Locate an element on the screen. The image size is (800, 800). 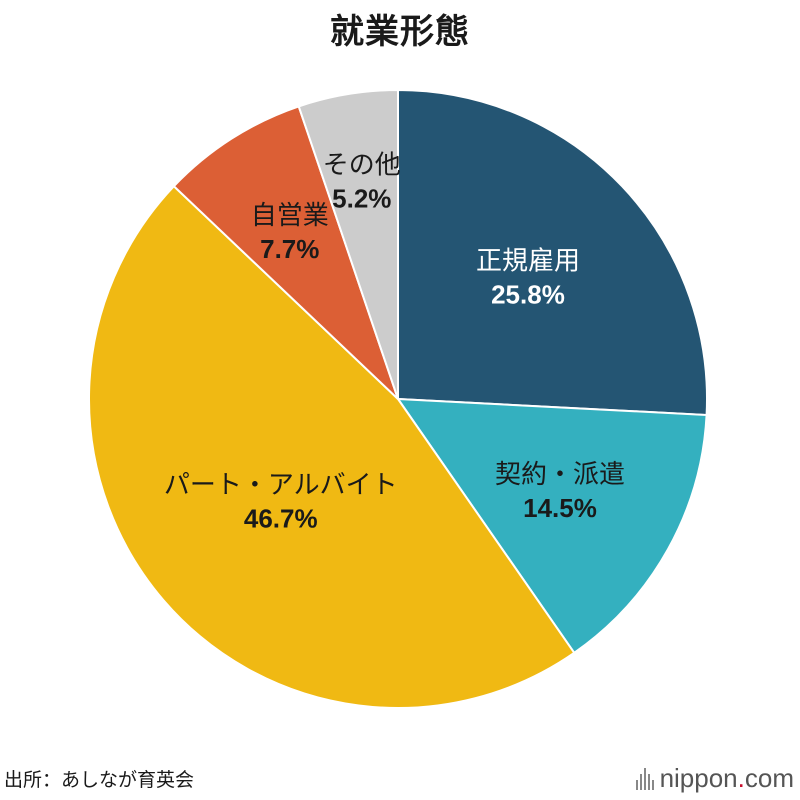
slice-label: 正規雇用 is located at coordinates (528, 262).